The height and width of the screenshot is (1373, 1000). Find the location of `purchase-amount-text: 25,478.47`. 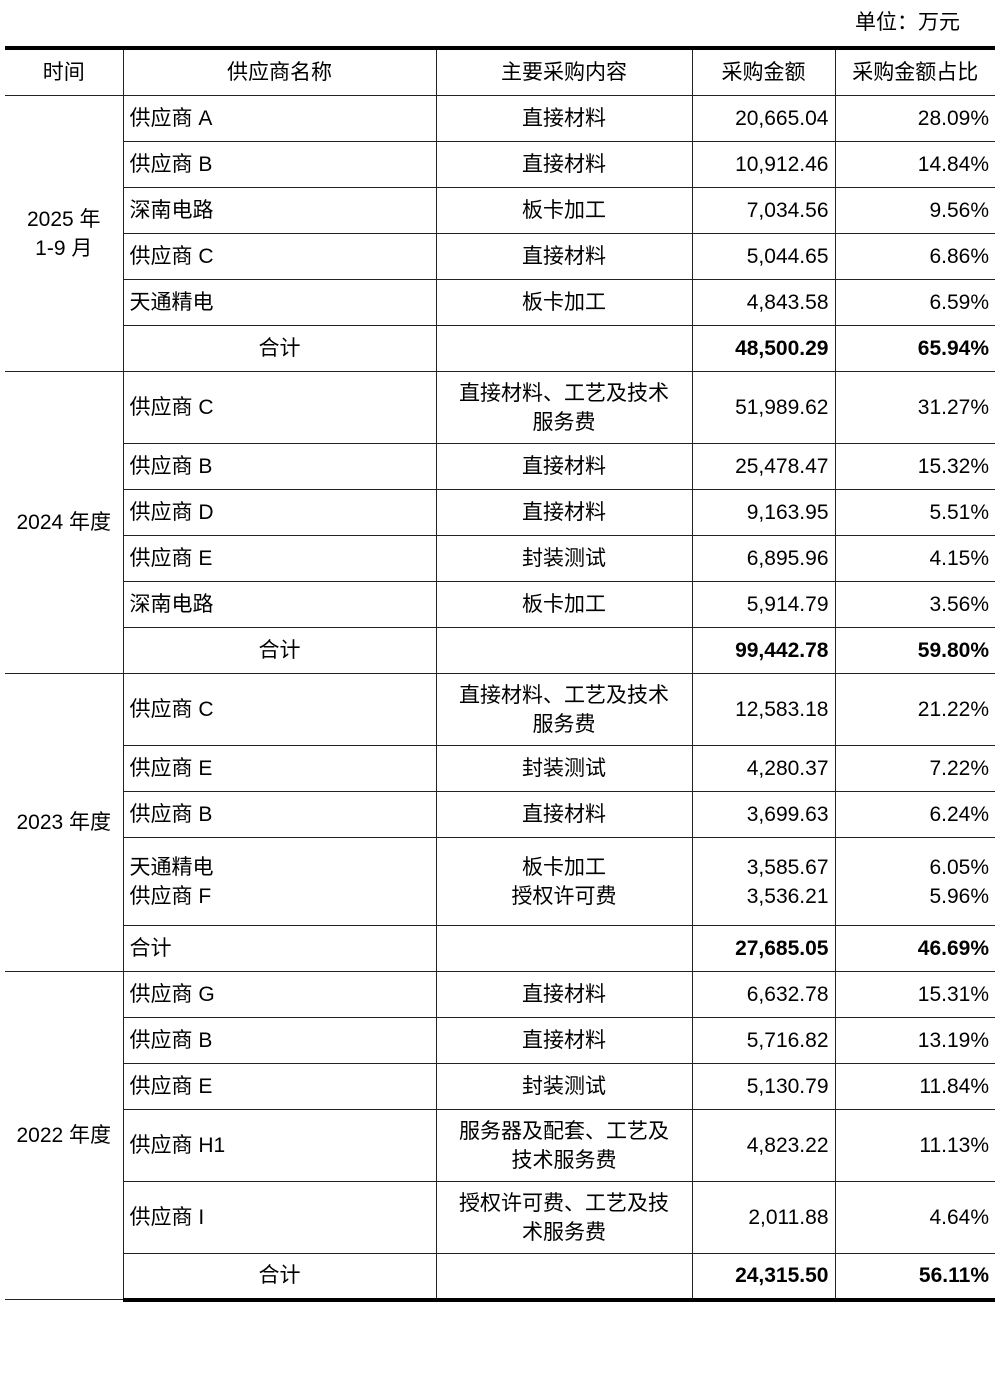

purchase-amount-text: 25,478.47 is located at coordinates (782, 466).